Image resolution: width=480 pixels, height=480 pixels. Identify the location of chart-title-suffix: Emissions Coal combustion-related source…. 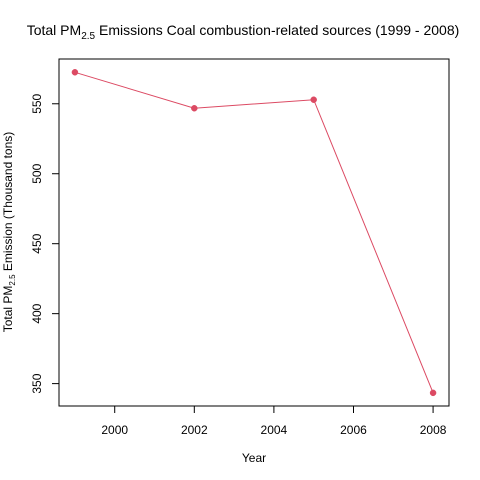
(277, 30).